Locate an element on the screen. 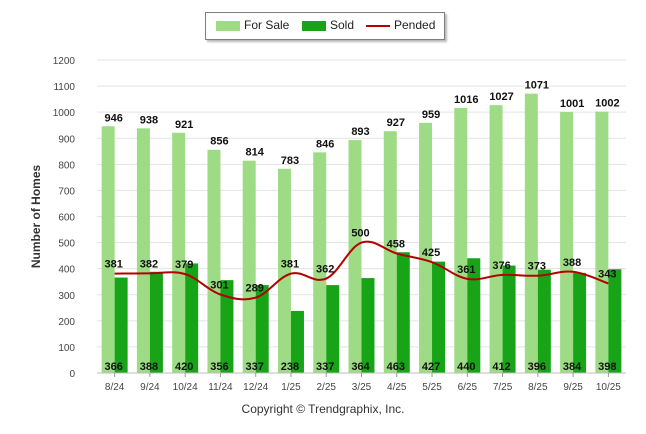  pended-value-label: 500 is located at coordinates (360, 234).